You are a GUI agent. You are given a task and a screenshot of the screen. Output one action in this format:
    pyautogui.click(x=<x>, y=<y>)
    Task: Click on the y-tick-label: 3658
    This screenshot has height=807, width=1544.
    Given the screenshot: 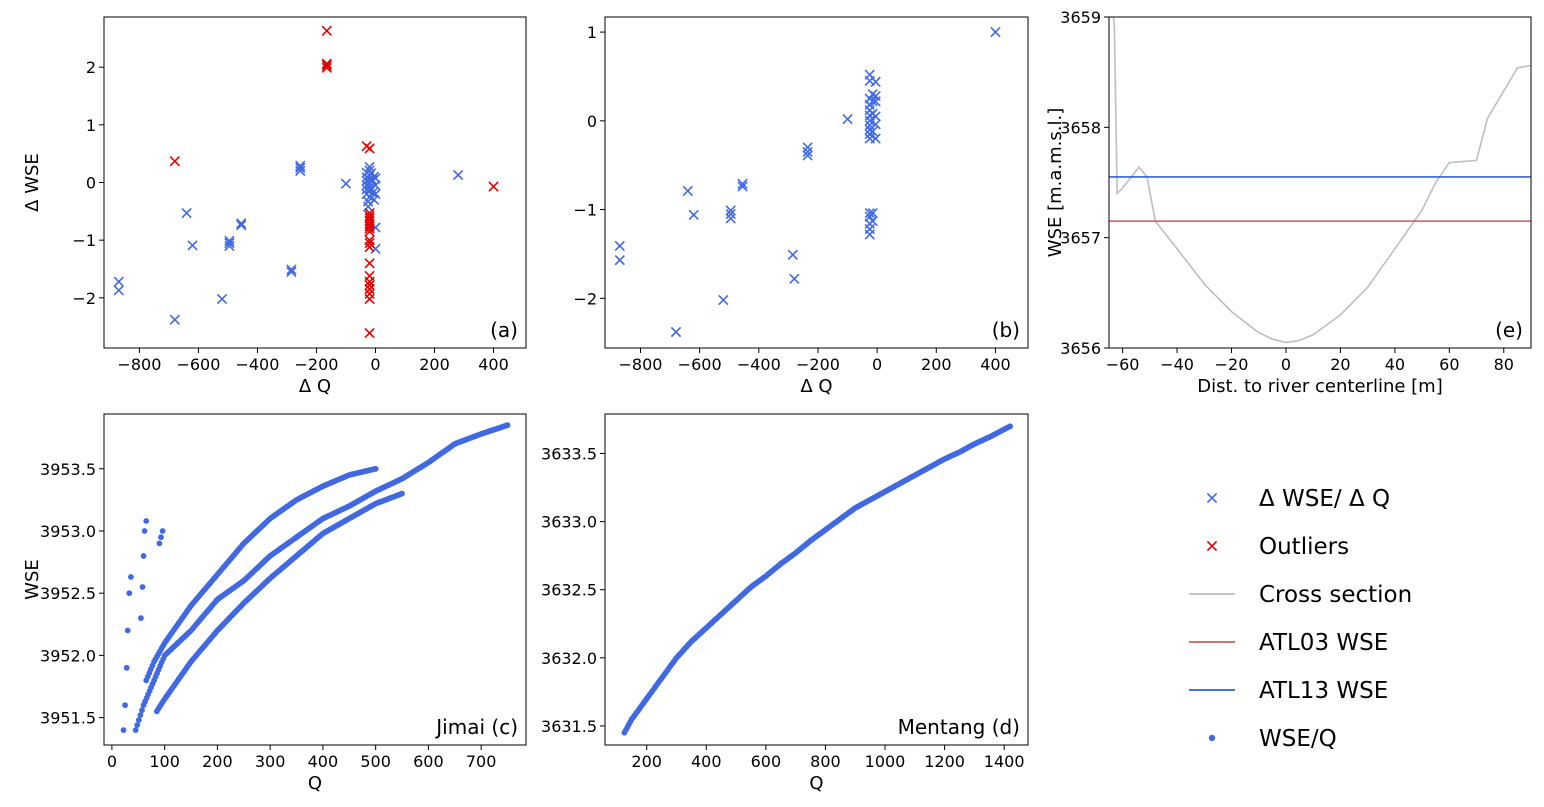 What is the action you would take?
    pyautogui.click(x=1080, y=127)
    